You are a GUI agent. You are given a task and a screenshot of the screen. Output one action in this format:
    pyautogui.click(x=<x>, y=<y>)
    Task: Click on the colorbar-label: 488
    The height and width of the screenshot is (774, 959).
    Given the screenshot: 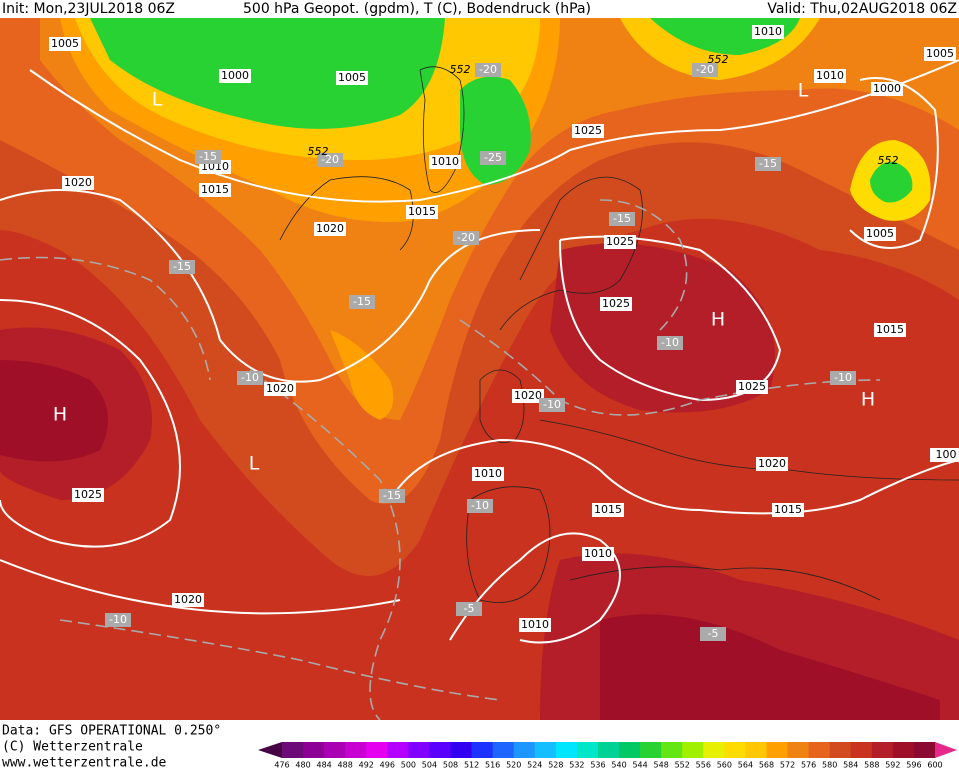 What is the action you would take?
    pyautogui.click(x=345, y=765)
    